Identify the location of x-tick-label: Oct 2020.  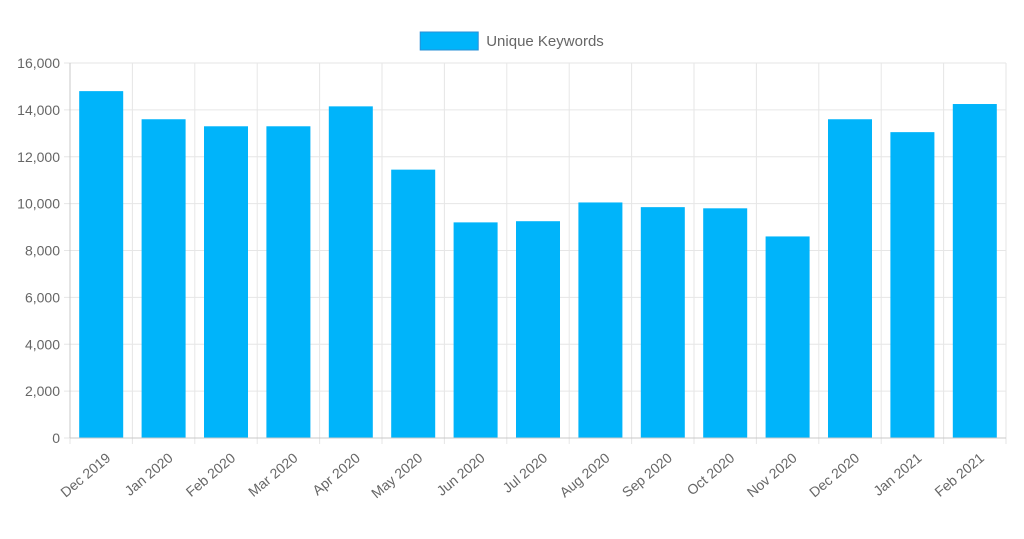
(711, 473).